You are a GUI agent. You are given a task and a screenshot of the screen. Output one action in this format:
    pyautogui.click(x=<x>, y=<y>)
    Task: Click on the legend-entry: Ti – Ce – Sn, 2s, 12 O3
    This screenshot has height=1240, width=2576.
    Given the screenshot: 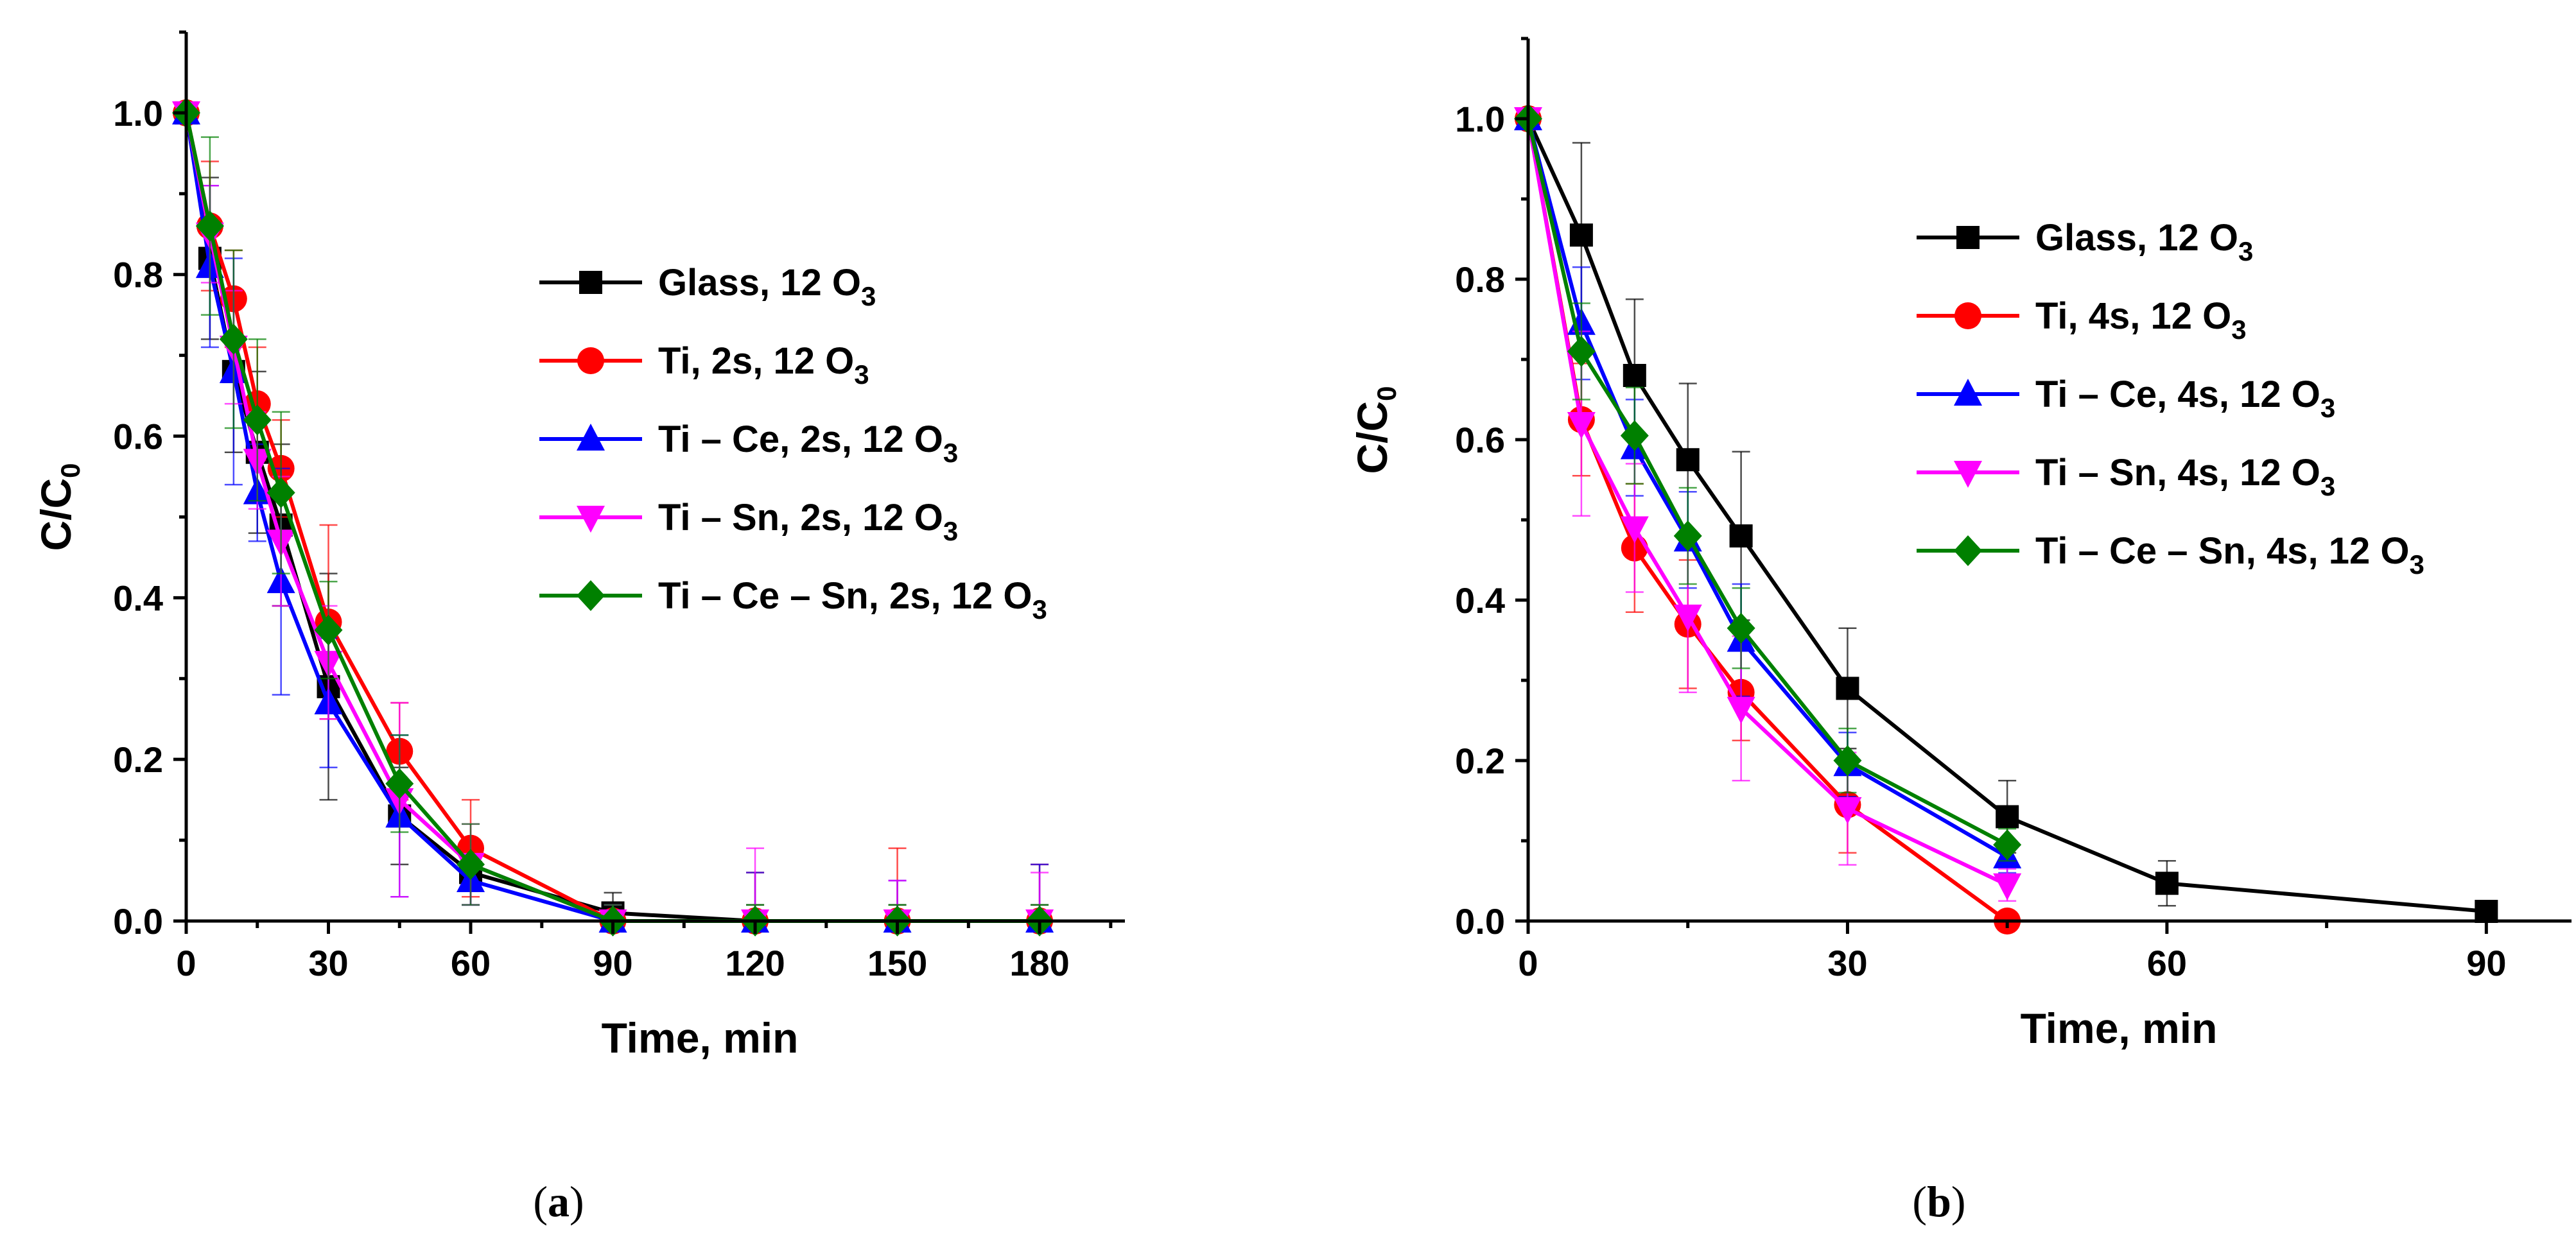 What is the action you would take?
    pyautogui.click(x=793, y=600)
    